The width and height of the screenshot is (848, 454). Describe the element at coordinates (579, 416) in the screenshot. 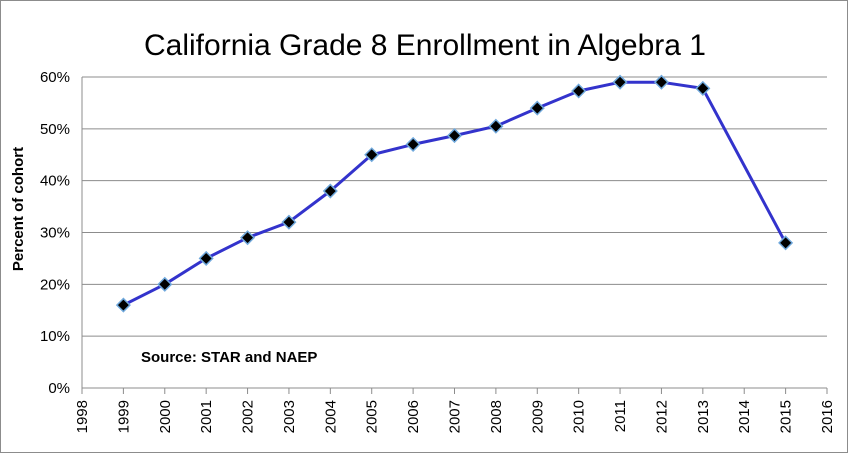

I see `x-tick-label: 2010` at that location.